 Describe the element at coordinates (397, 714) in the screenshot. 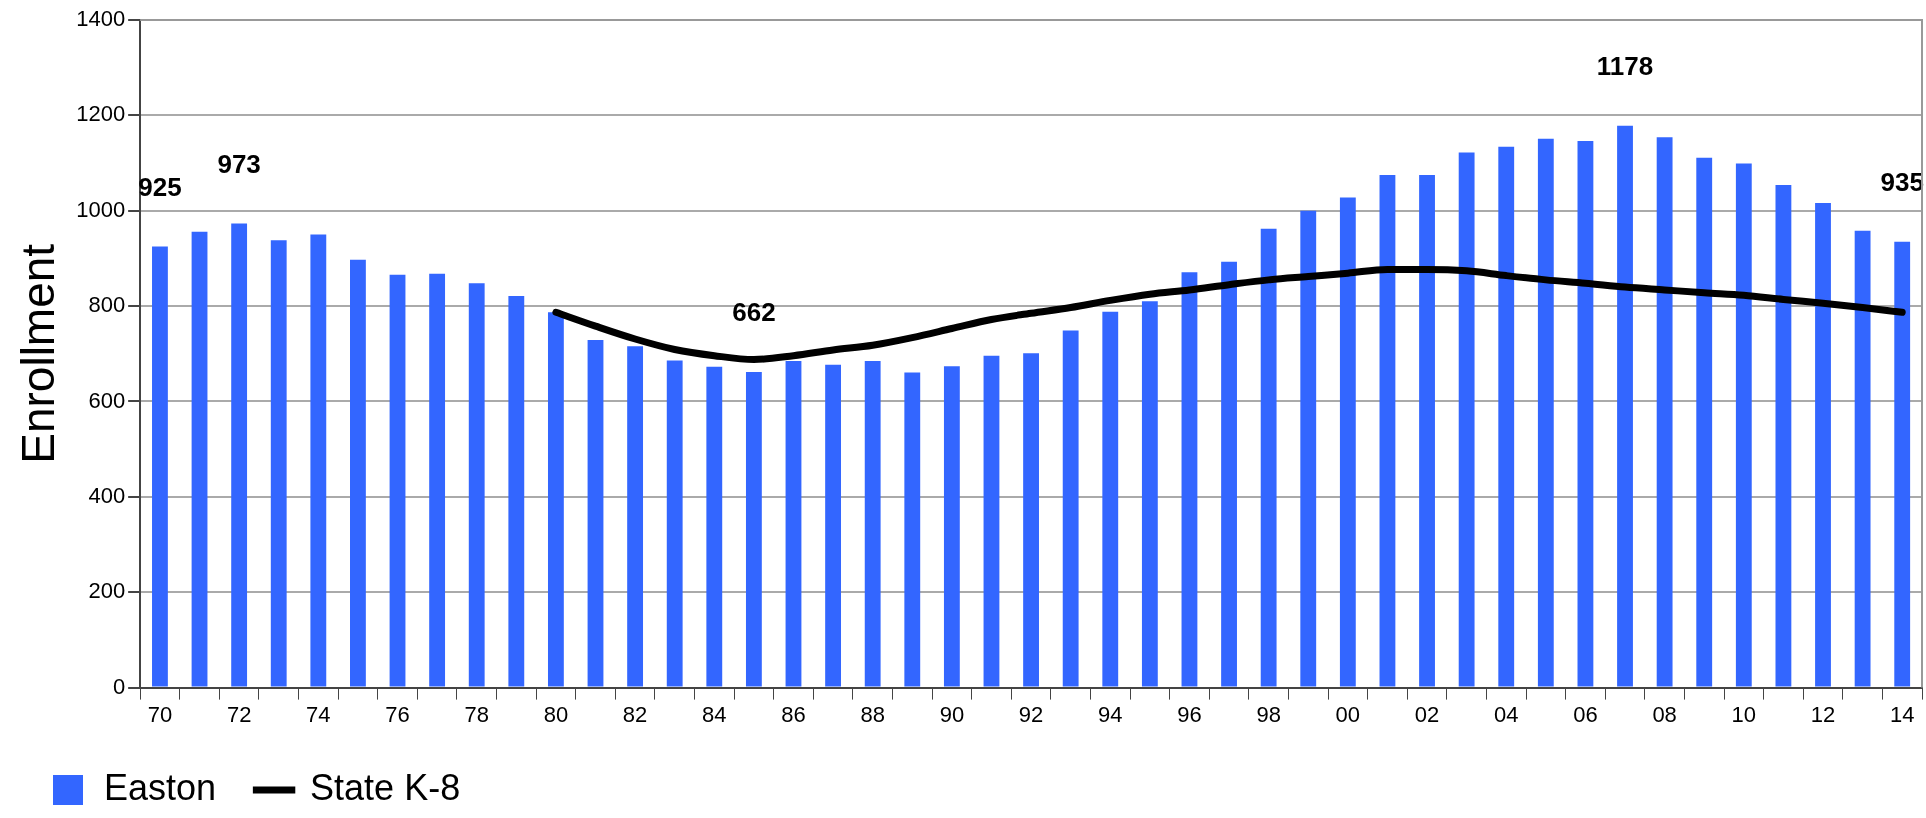

I see `x-tick-label: 76` at that location.